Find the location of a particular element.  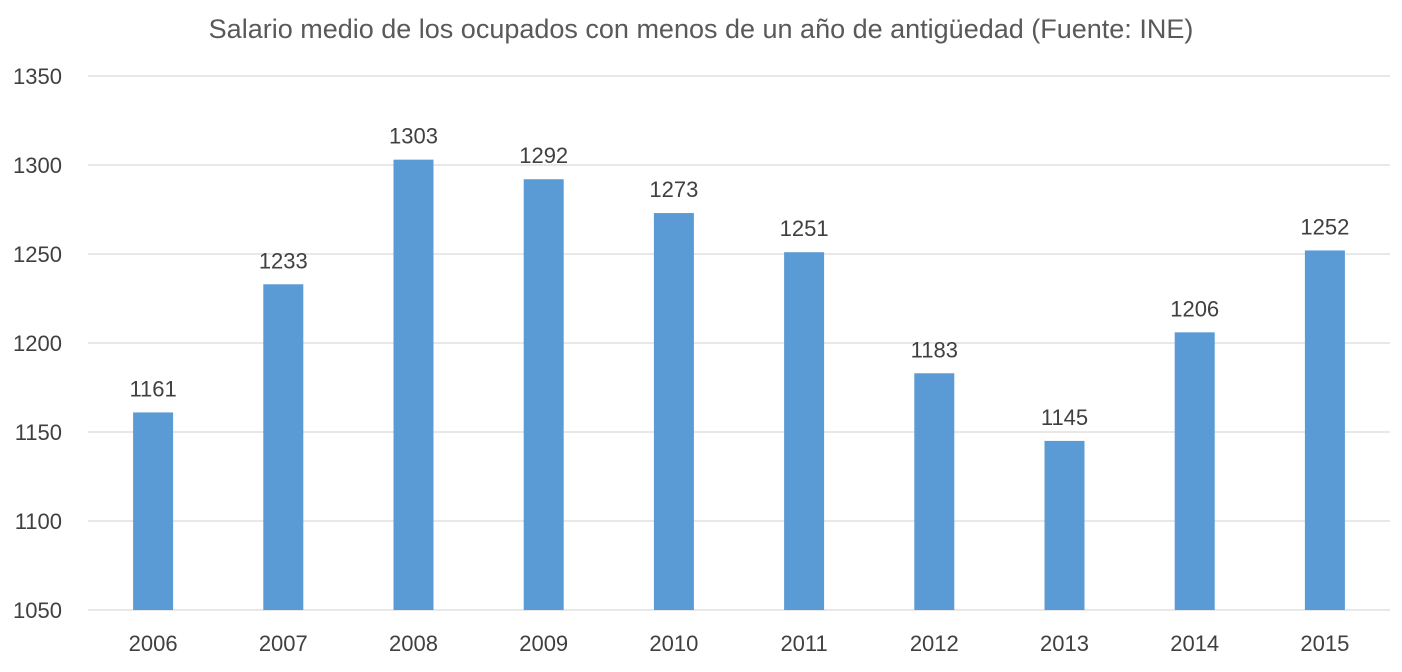

x-tick-label: 2012 is located at coordinates (934, 643).